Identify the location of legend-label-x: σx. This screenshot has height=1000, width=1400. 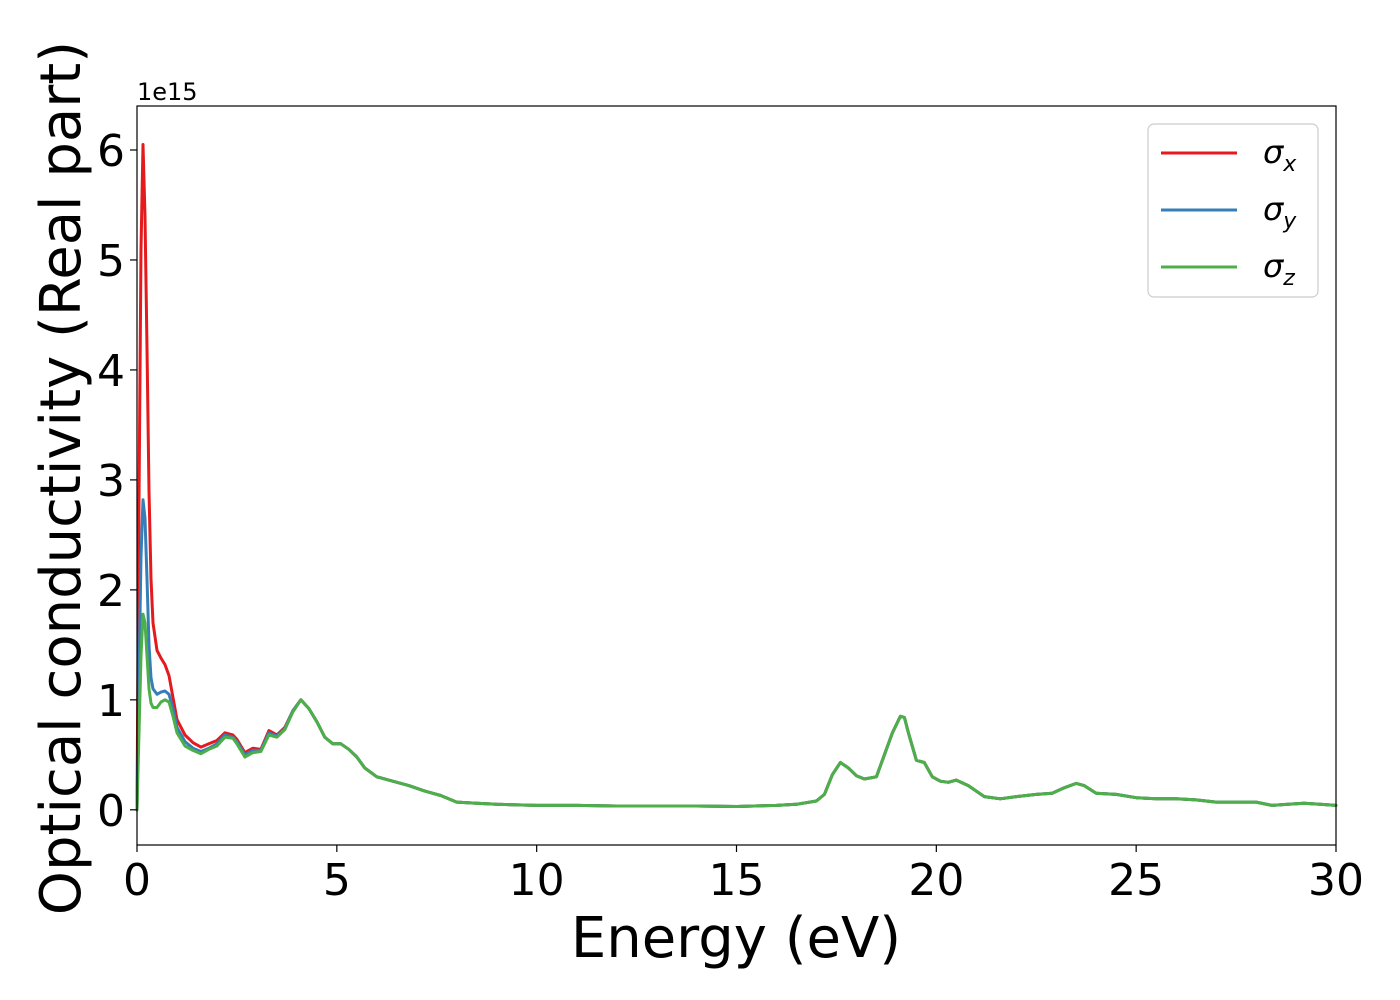
(1280, 155).